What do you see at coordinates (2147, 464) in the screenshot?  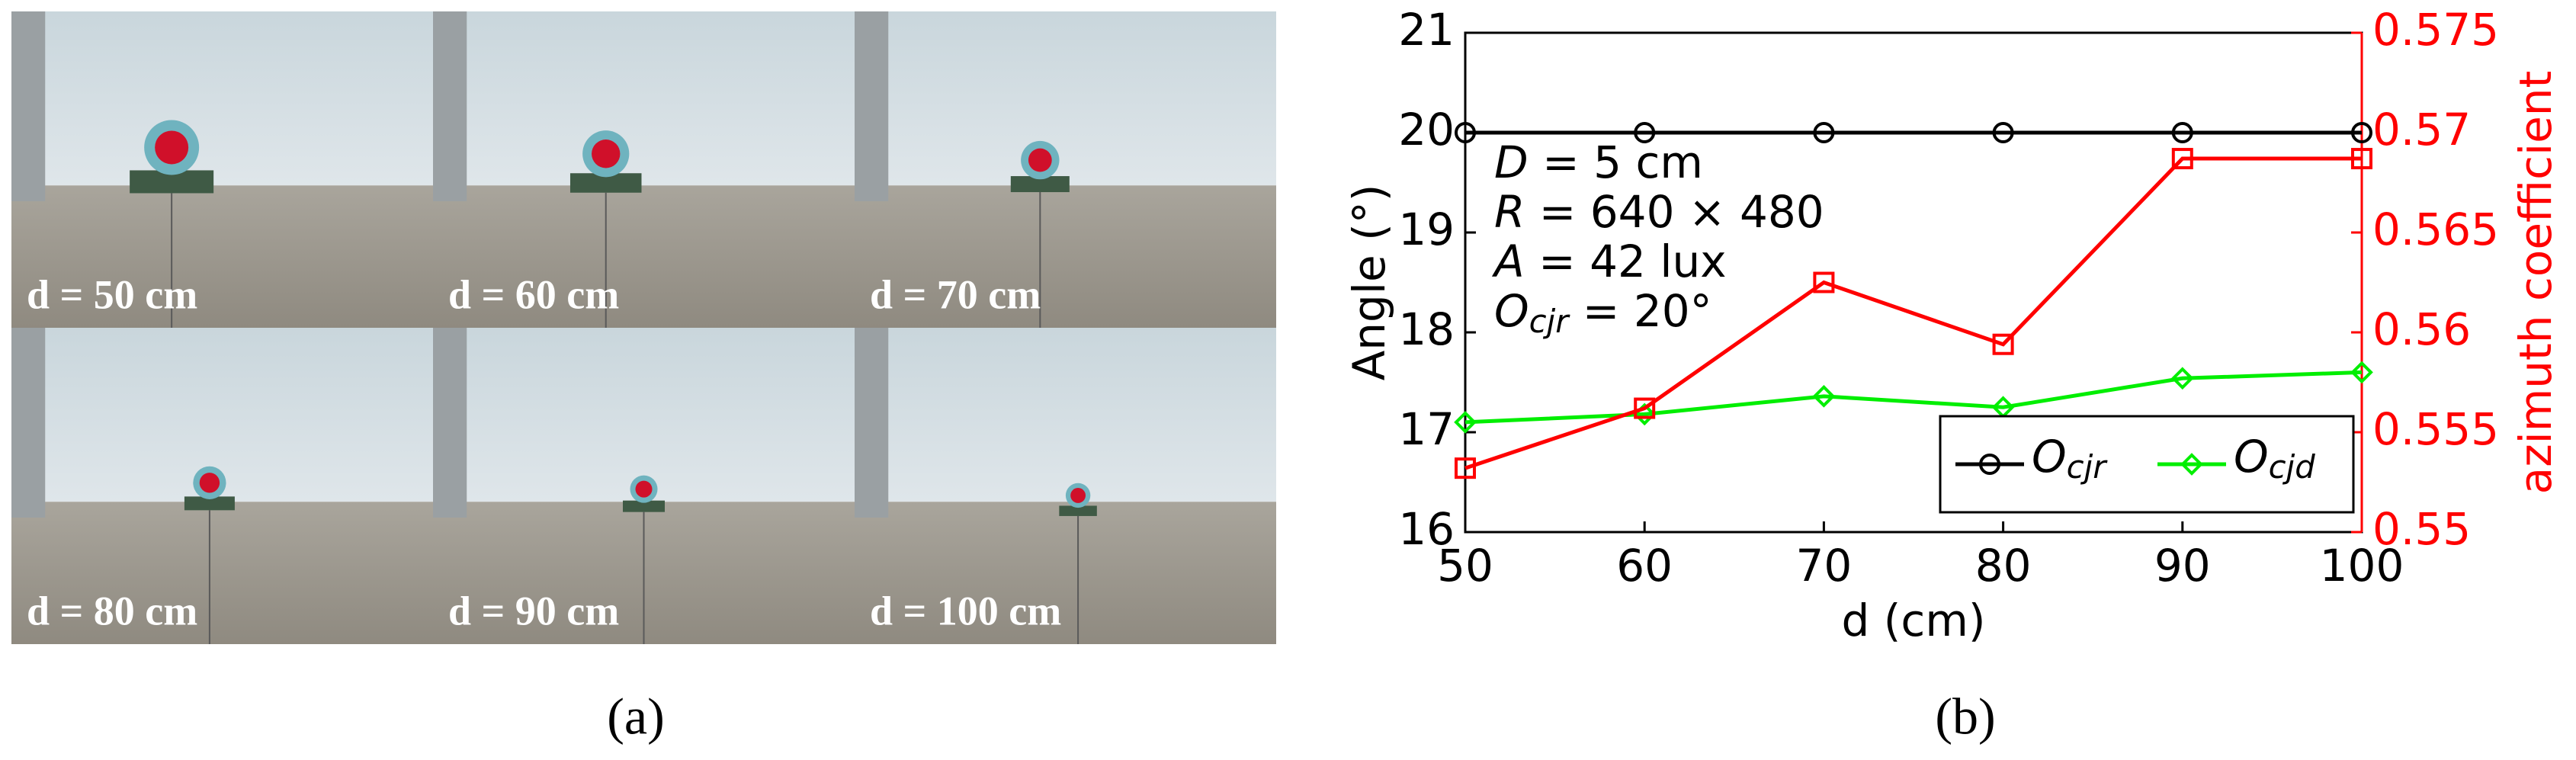 I see `legend: Ocjr Ocjd` at bounding box center [2147, 464].